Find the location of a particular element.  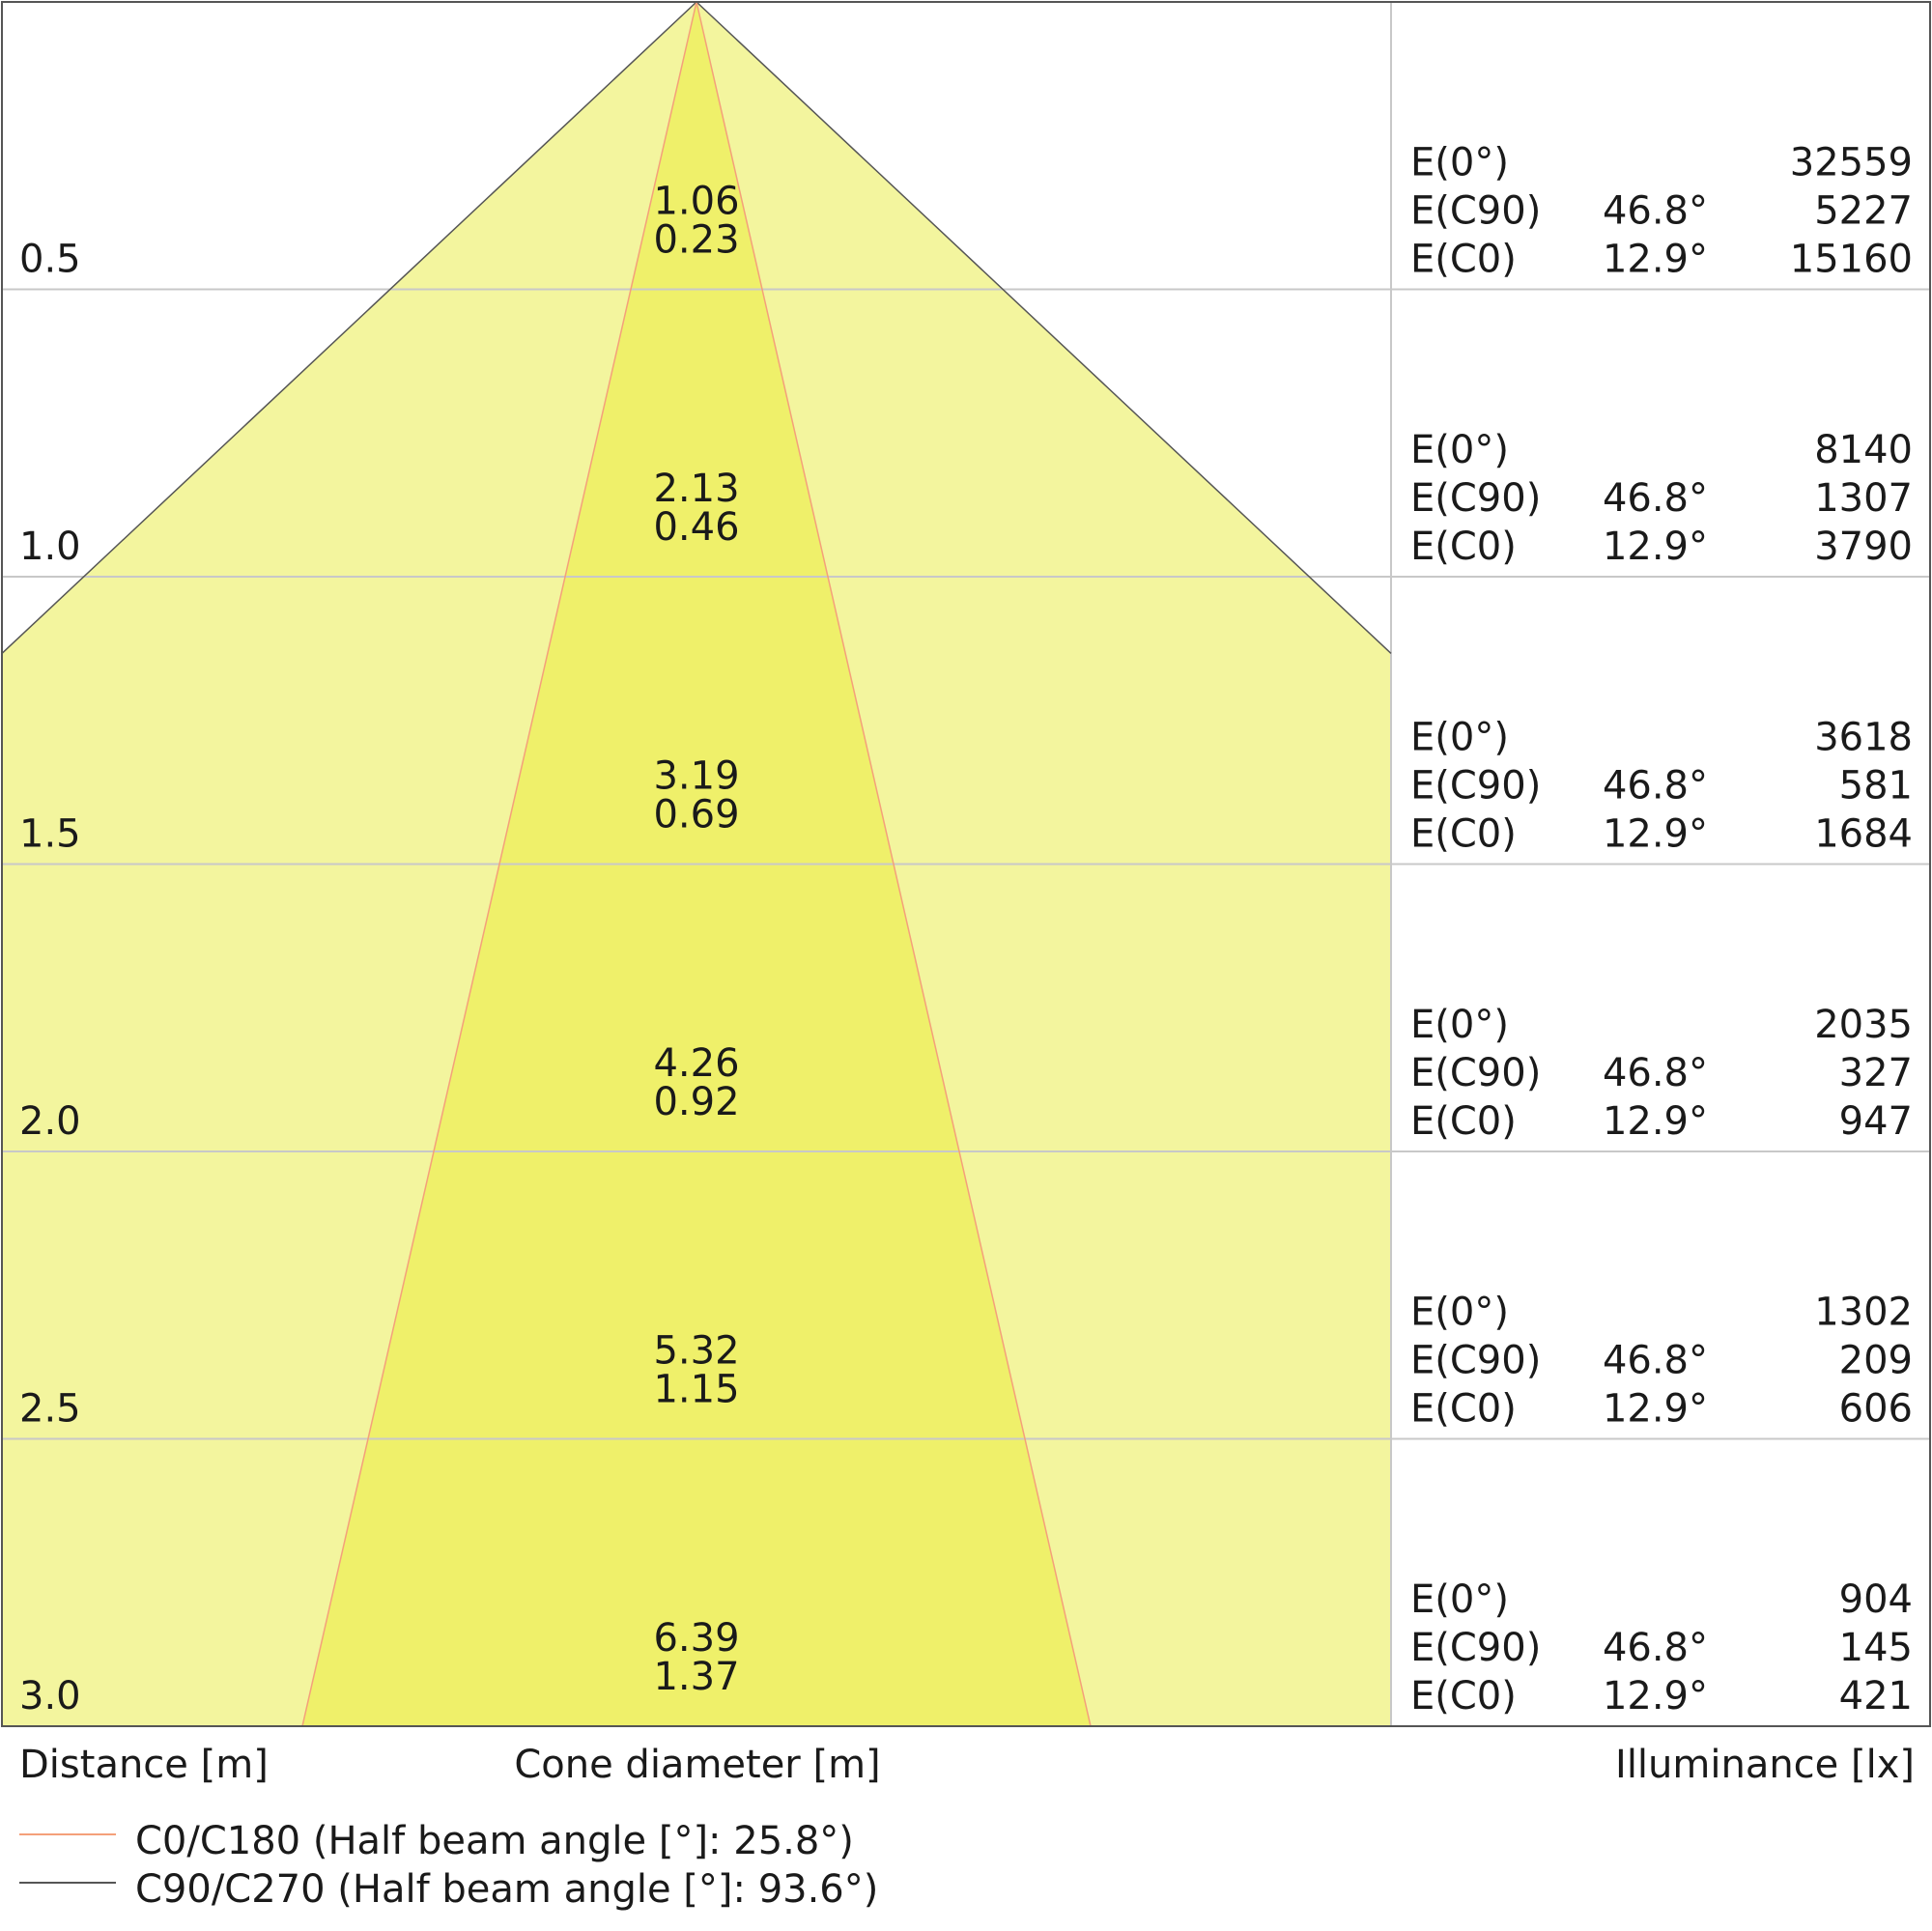

cone-diameter-c0-label: 1.37 is located at coordinates (696, 1677).